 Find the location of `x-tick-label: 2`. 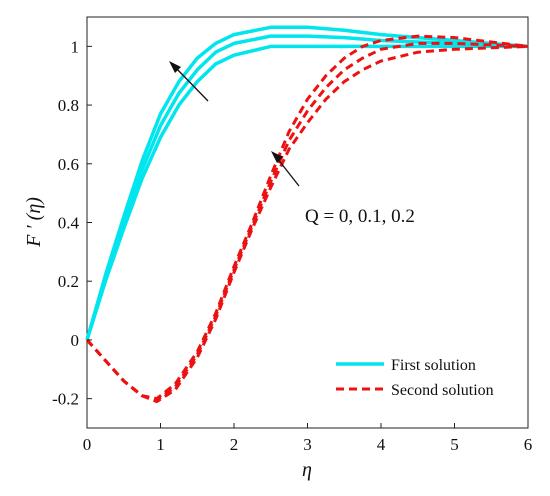

x-tick-label: 2 is located at coordinates (234, 444).